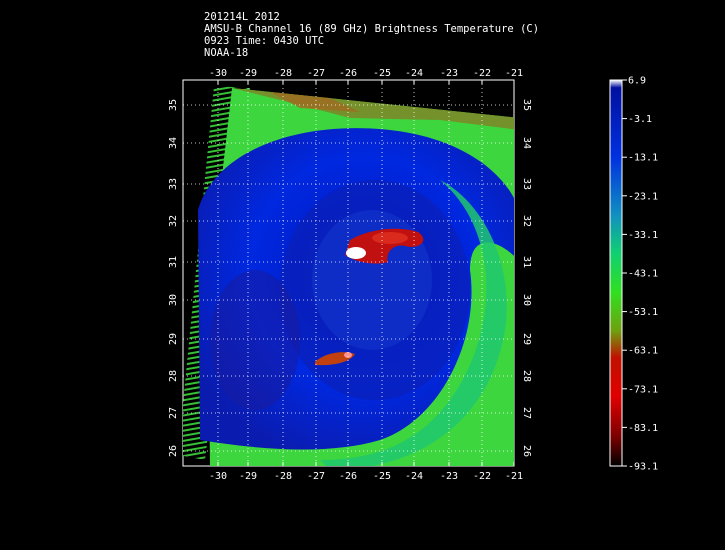 The image size is (725, 550). What do you see at coordinates (356, 253) in the screenshot?
I see `white-hot-spot` at bounding box center [356, 253].